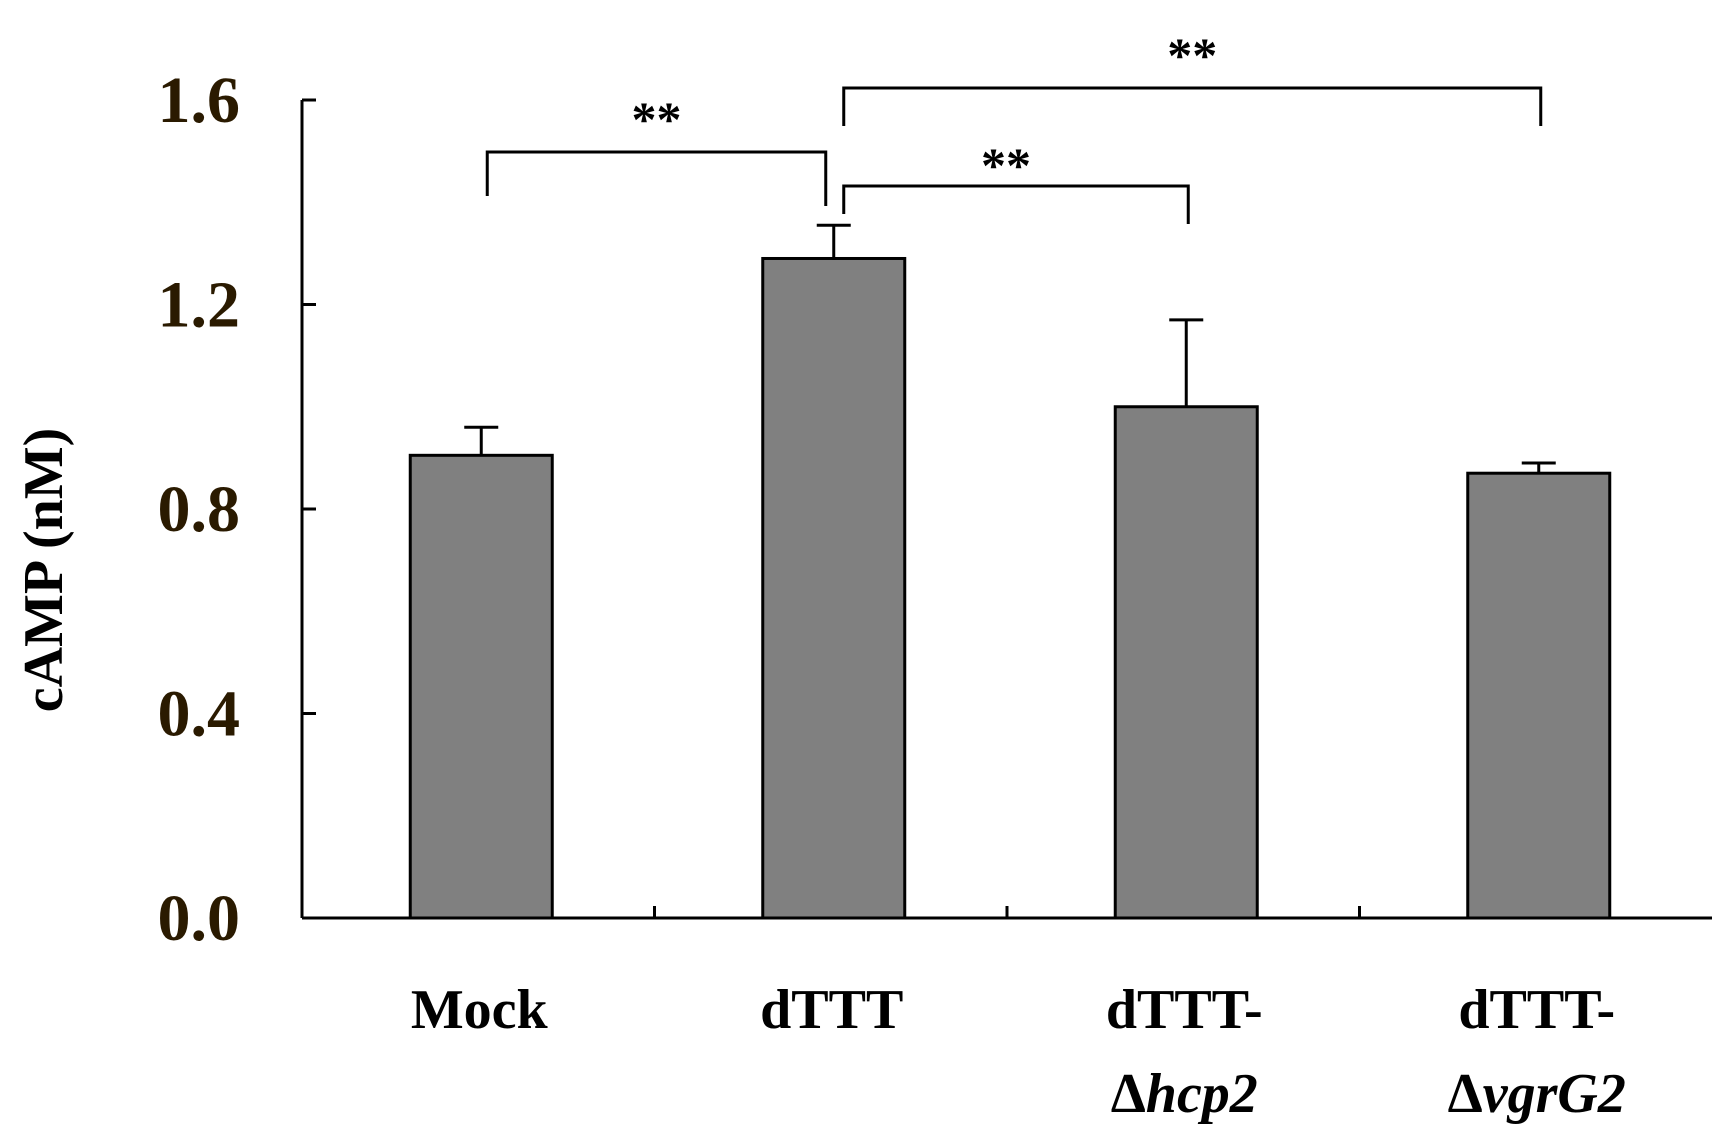 The image size is (1720, 1139). I want to click on error-bars, so click(1010, 348).